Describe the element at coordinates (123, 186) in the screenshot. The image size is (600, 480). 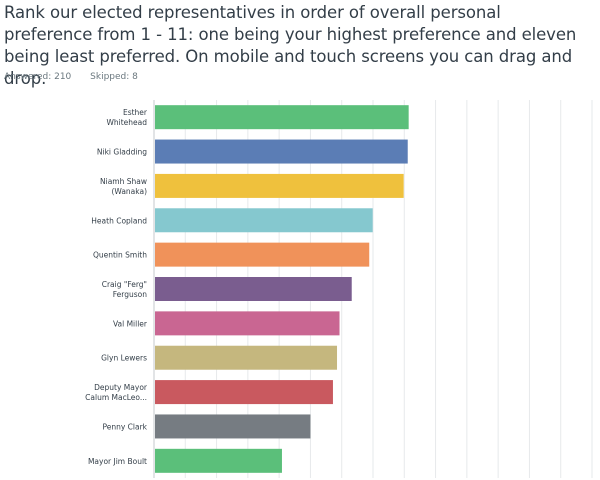
I see `category-label: Niamh Shaw (Wanaka)` at that location.